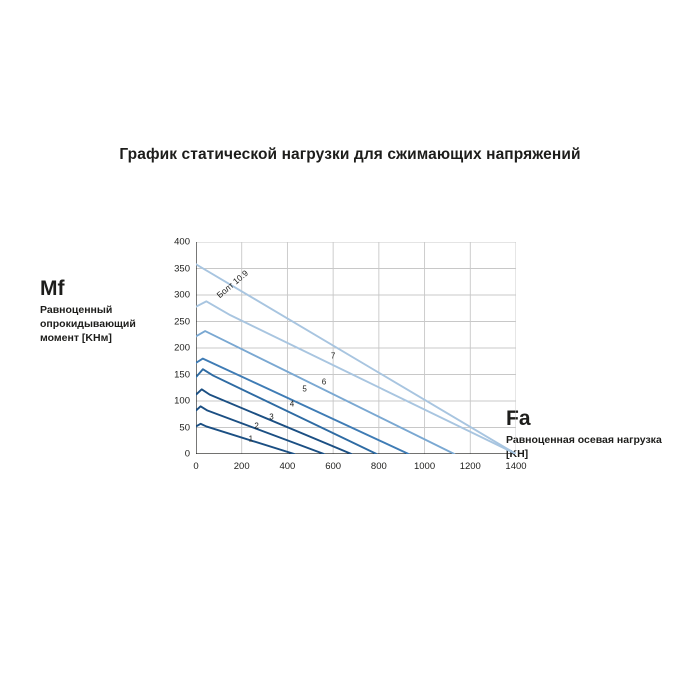  Describe the element at coordinates (378, 466) in the screenshot. I see `x-tick-label: 800` at that location.